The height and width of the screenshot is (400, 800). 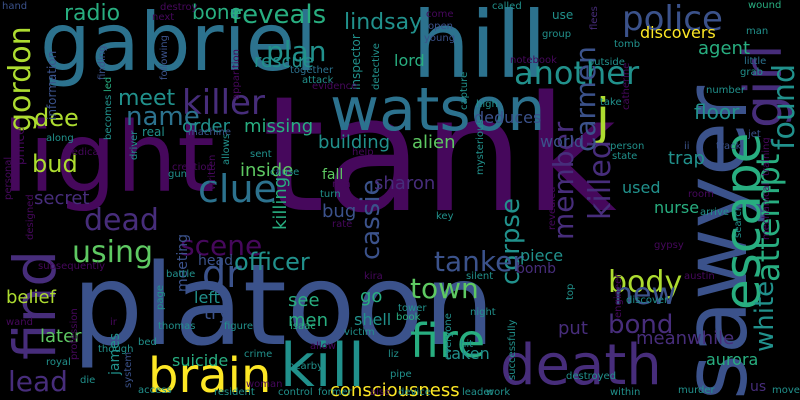 What do you see at coordinates (627, 44) in the screenshot?
I see `cloud-word-tomb: tomb` at bounding box center [627, 44].